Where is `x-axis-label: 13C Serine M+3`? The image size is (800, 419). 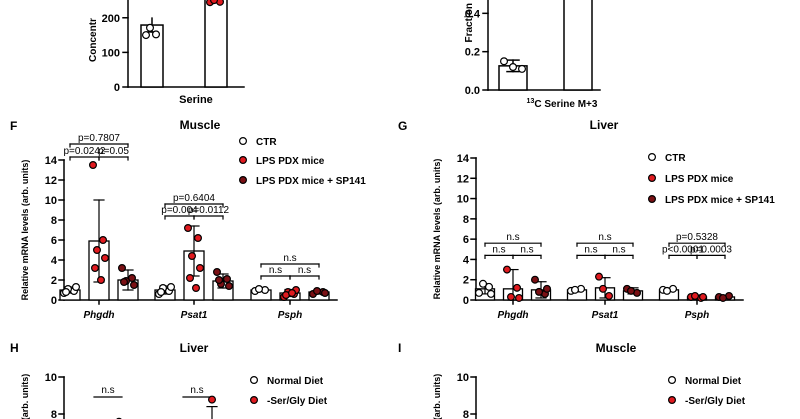
x-axis-label: 13C Serine M+3 is located at coordinates (562, 104).